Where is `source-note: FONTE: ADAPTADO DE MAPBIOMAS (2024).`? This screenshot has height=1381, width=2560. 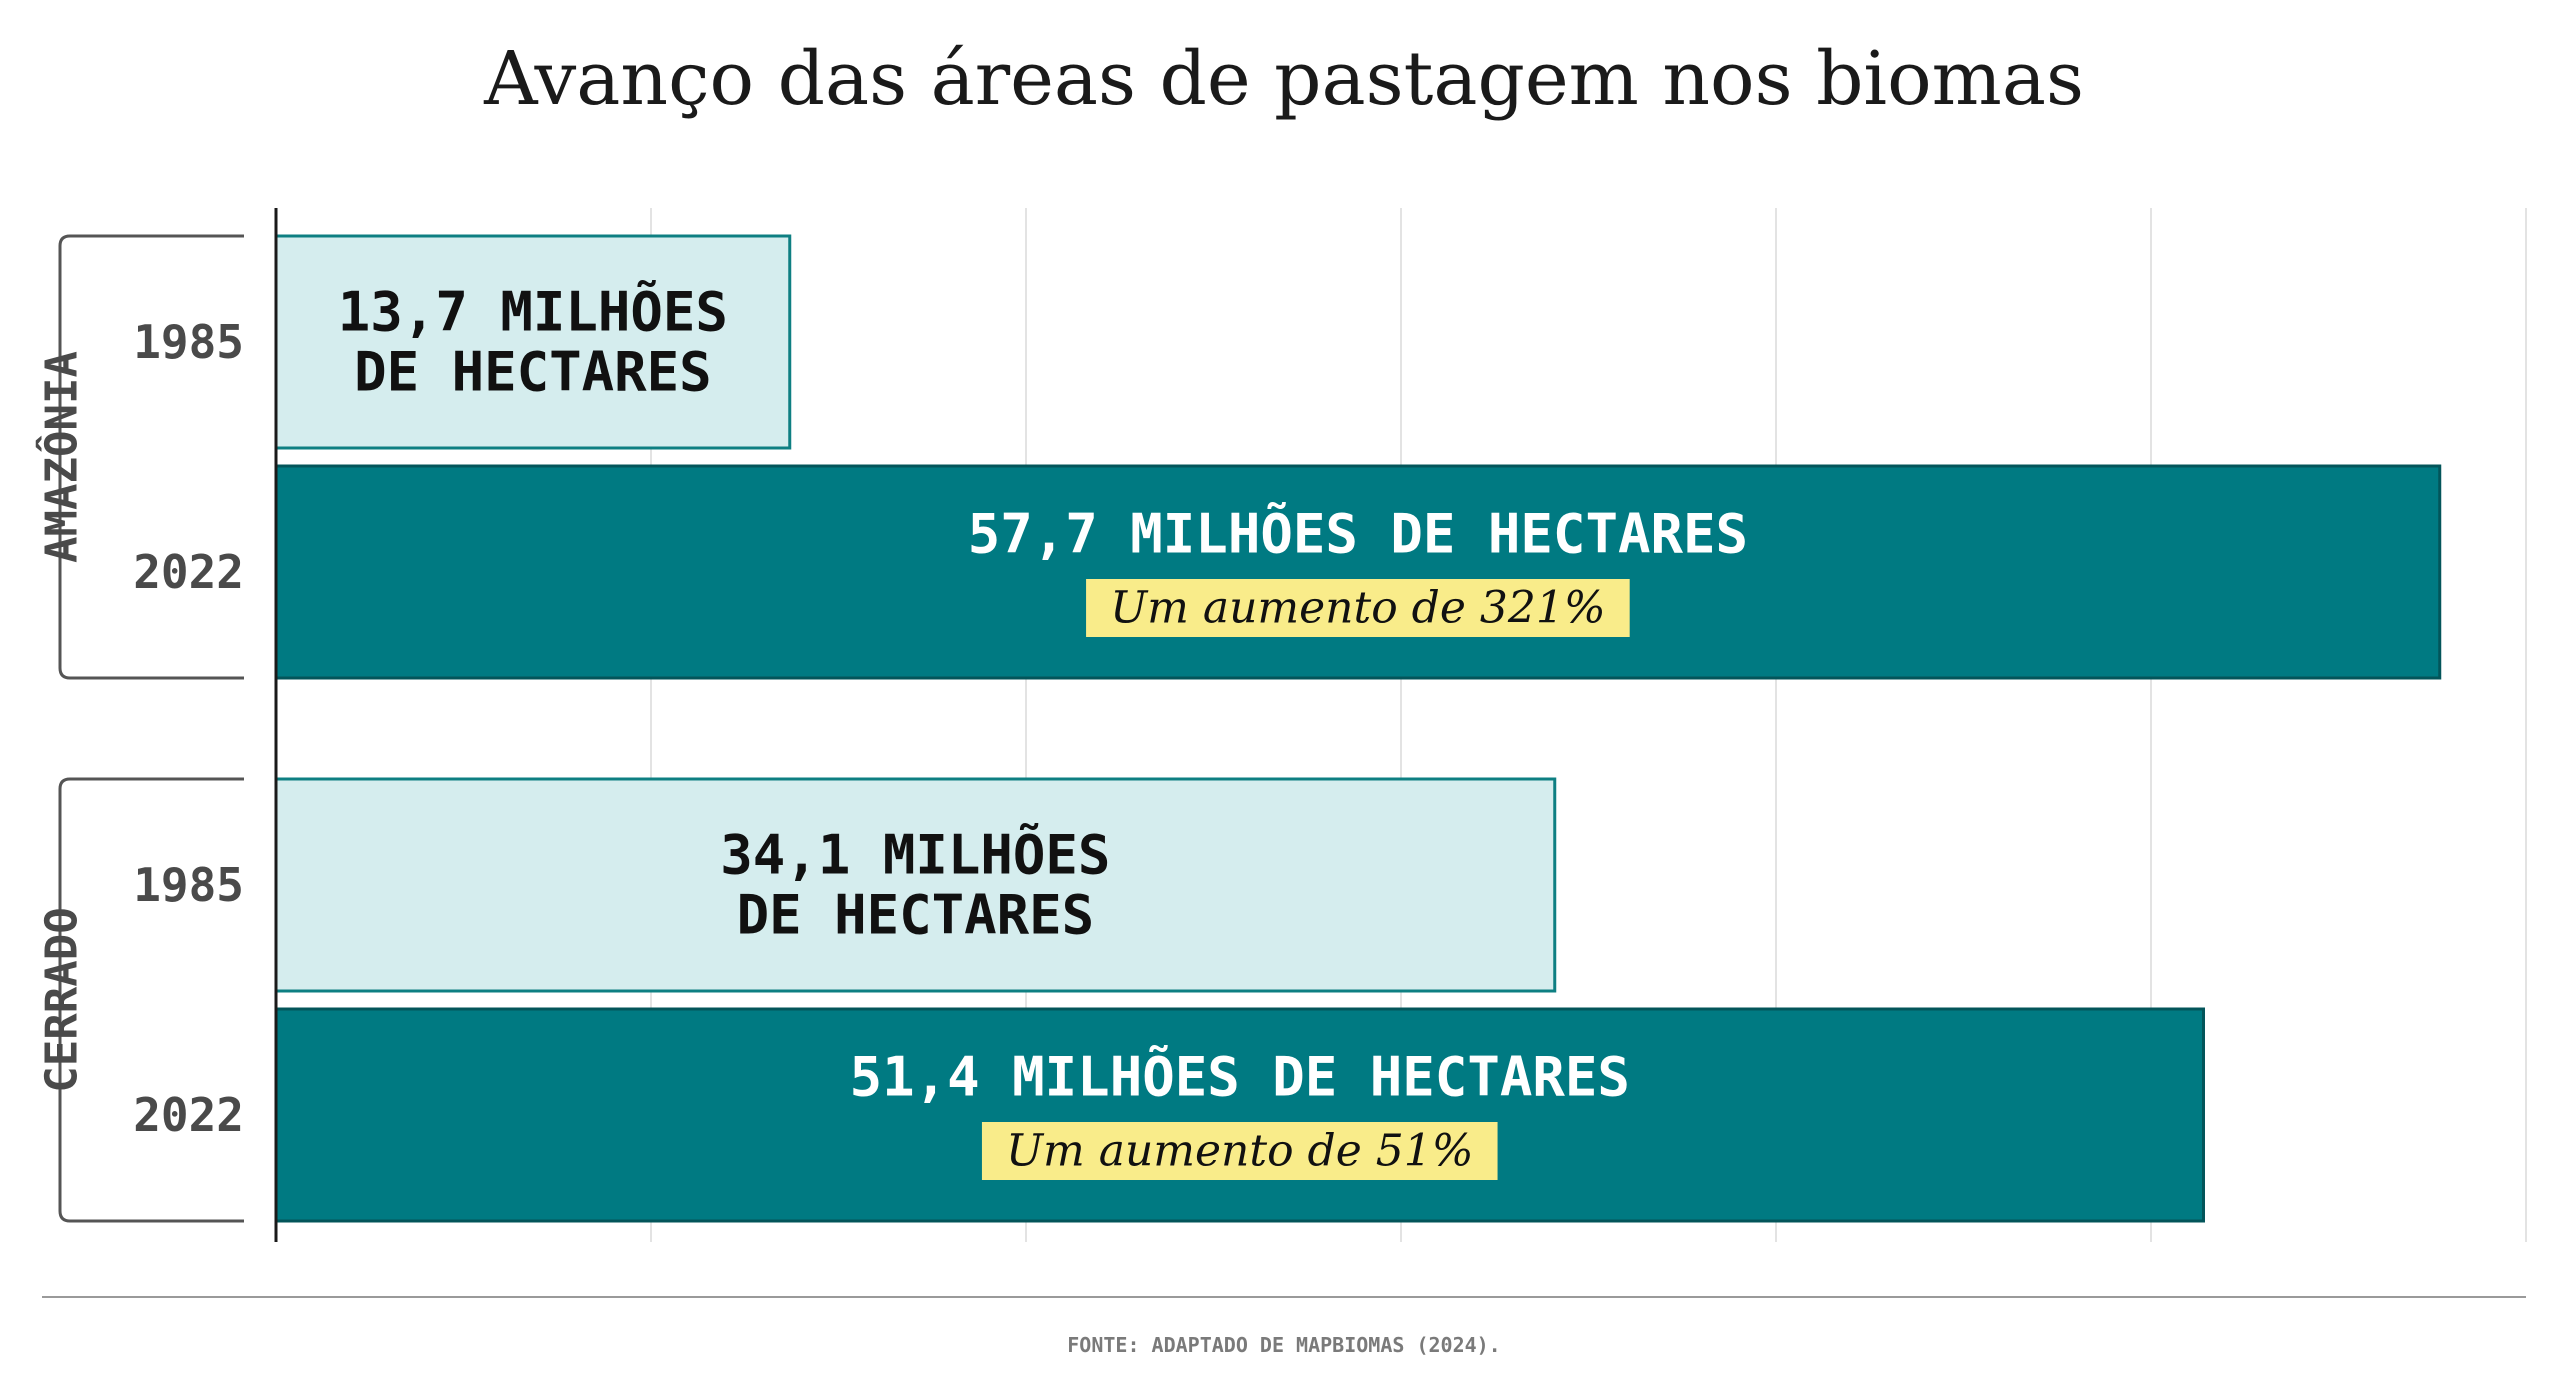 source-note: FONTE: ADAPTADO DE MAPBIOMAS (2024). is located at coordinates (1283, 1345).